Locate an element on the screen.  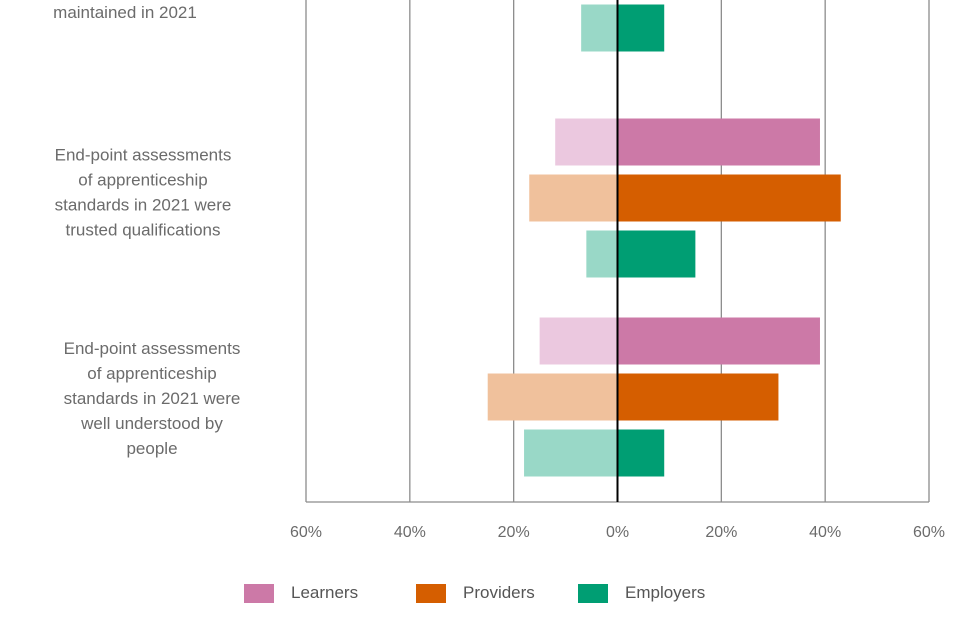
legend-swatch-providers is located at coordinates (431, 593).